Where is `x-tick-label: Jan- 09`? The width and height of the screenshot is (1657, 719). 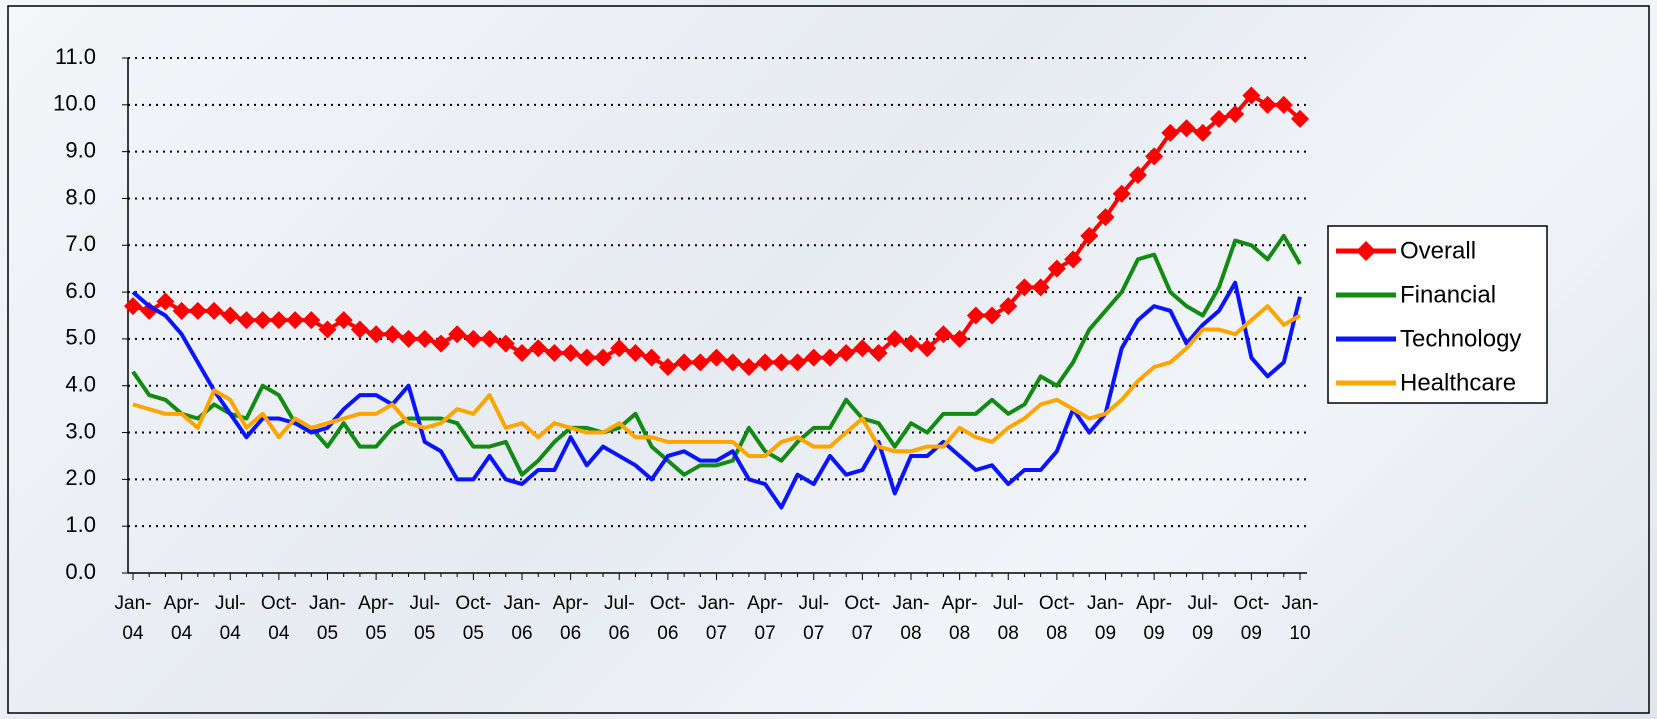
x-tick-label: Jan- 09 is located at coordinates (1105, 618).